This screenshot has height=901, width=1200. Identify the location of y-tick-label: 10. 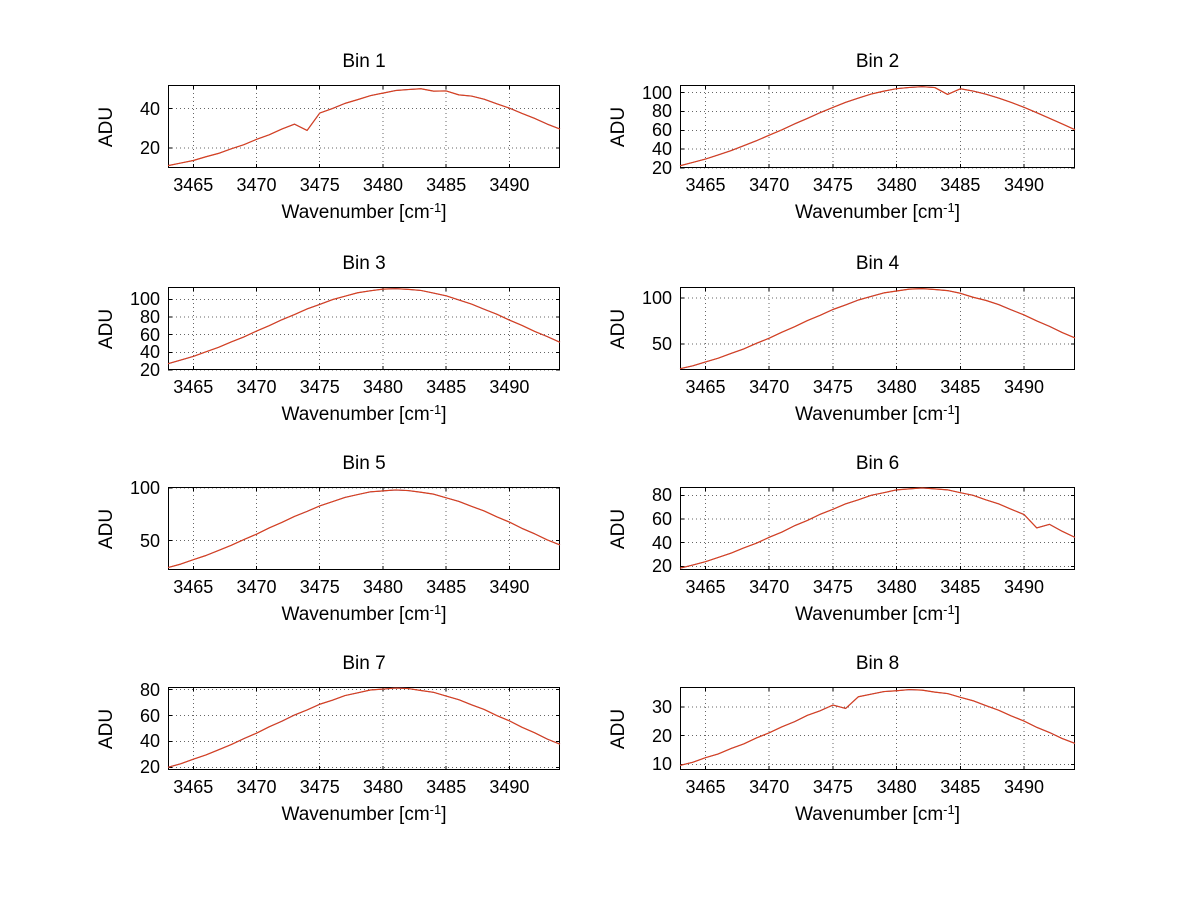
(661, 764).